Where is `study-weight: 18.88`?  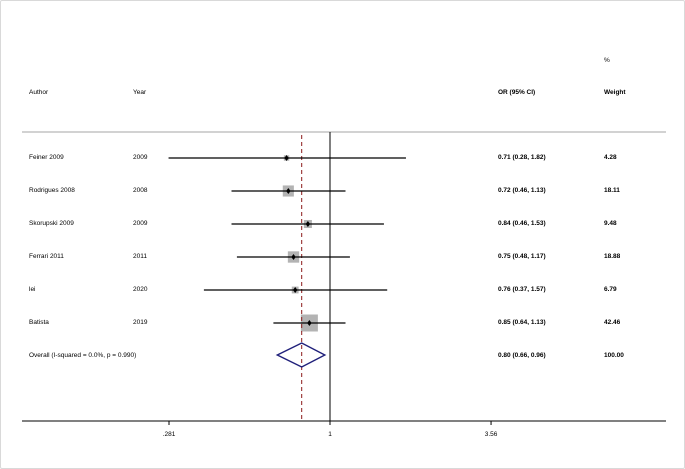 study-weight: 18.88 is located at coordinates (612, 256).